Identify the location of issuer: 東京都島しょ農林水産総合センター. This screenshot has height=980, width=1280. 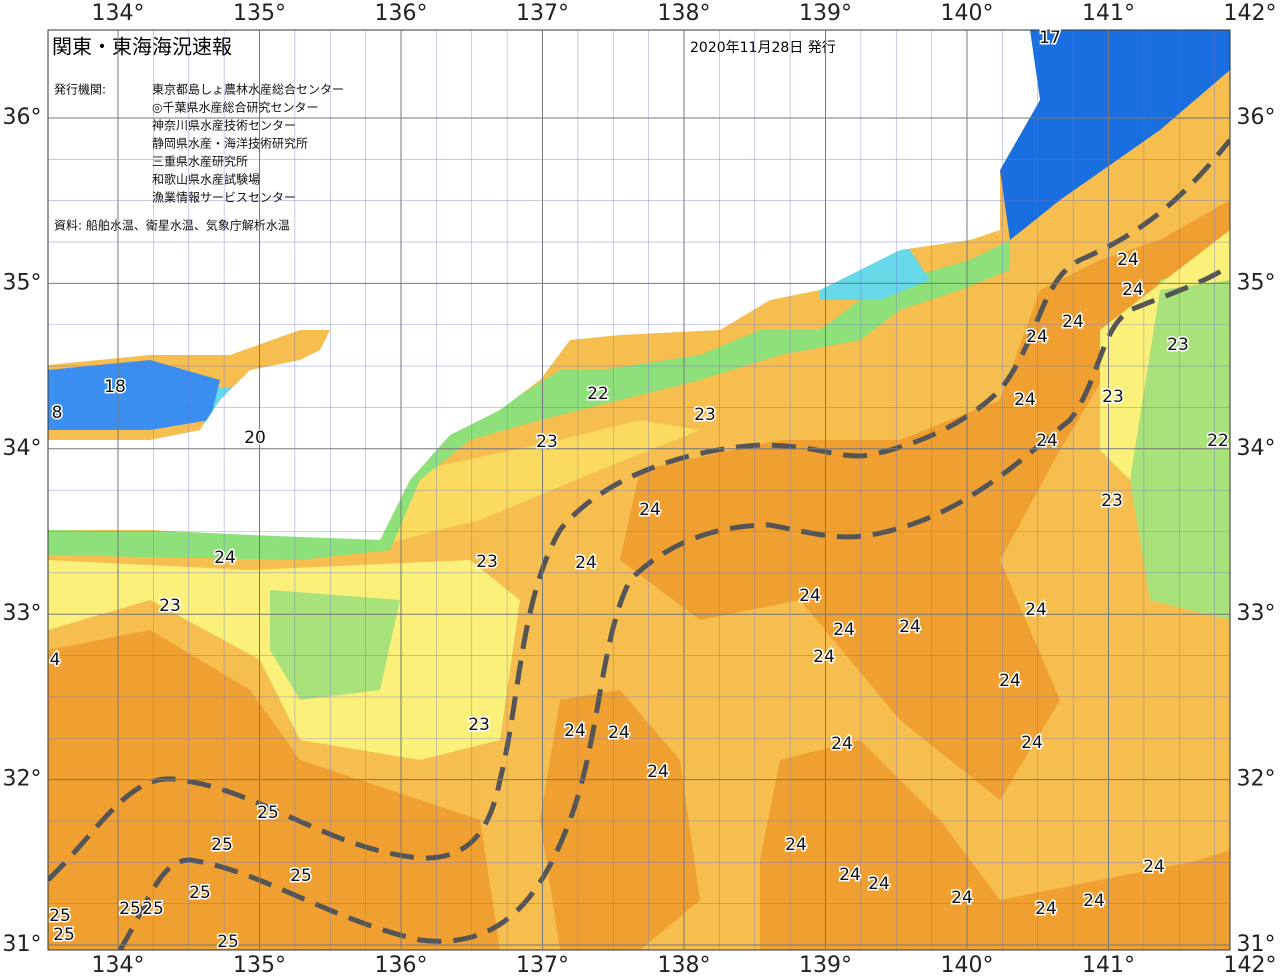
(248, 89).